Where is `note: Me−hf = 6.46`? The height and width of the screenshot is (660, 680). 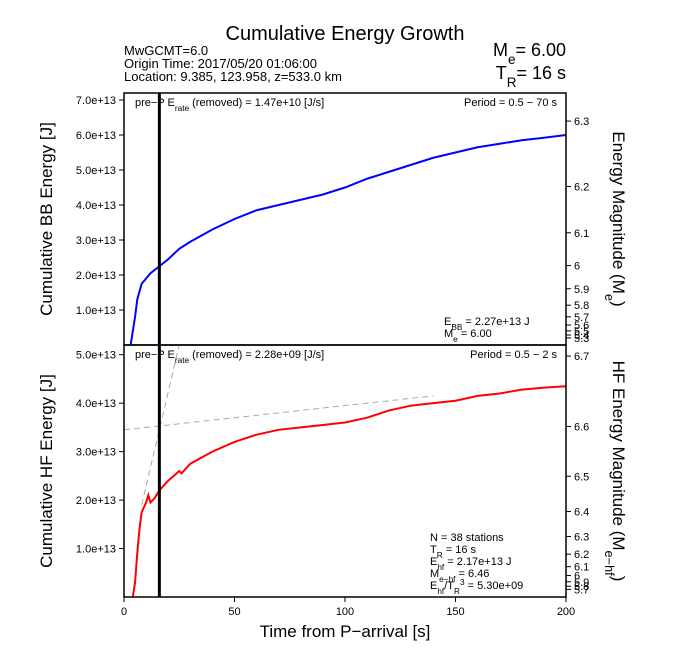 note: Me−hf = 6.46 is located at coordinates (459, 576).